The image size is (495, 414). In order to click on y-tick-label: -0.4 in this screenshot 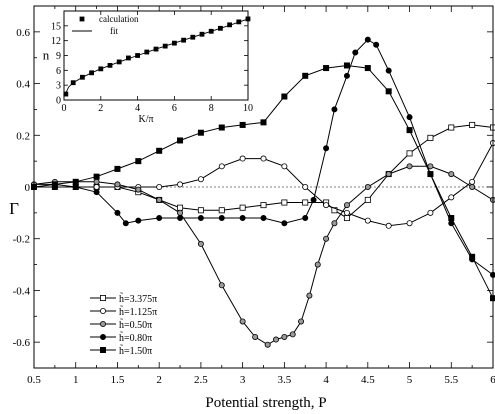, I will do `click(22, 291)`.